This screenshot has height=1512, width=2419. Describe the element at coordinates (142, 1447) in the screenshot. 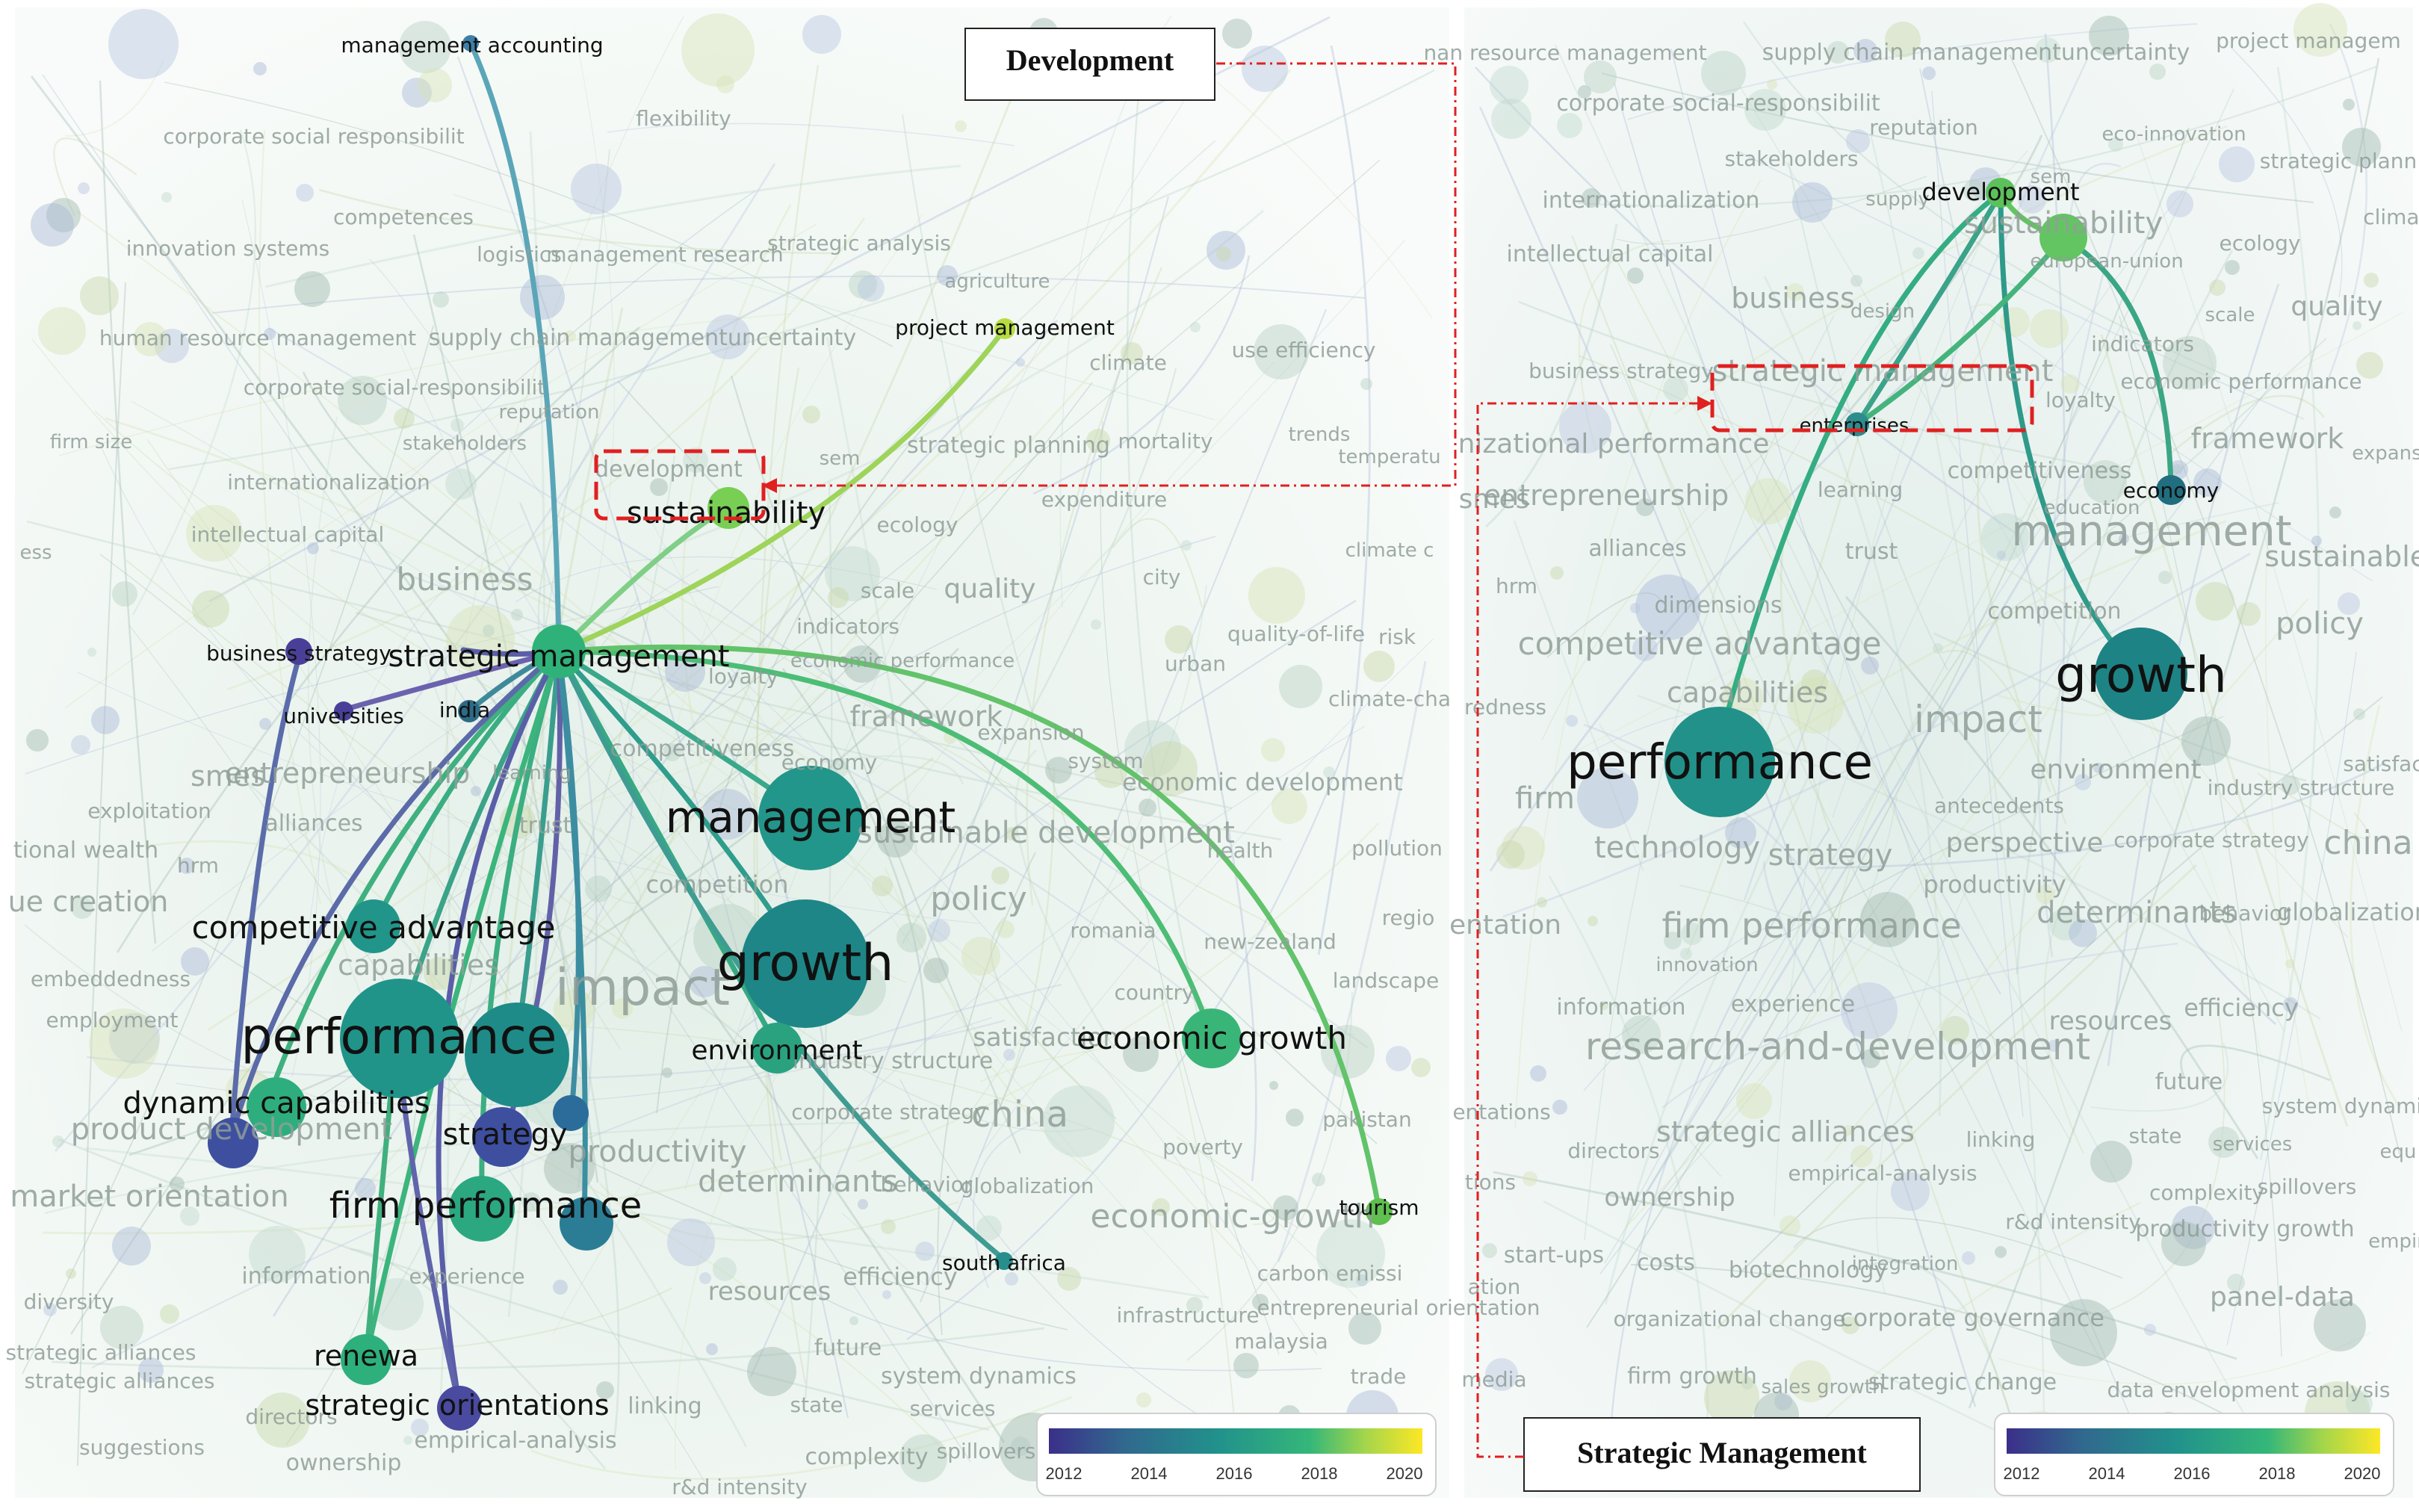

I see `left-faint-label-100: suggestions` at that location.